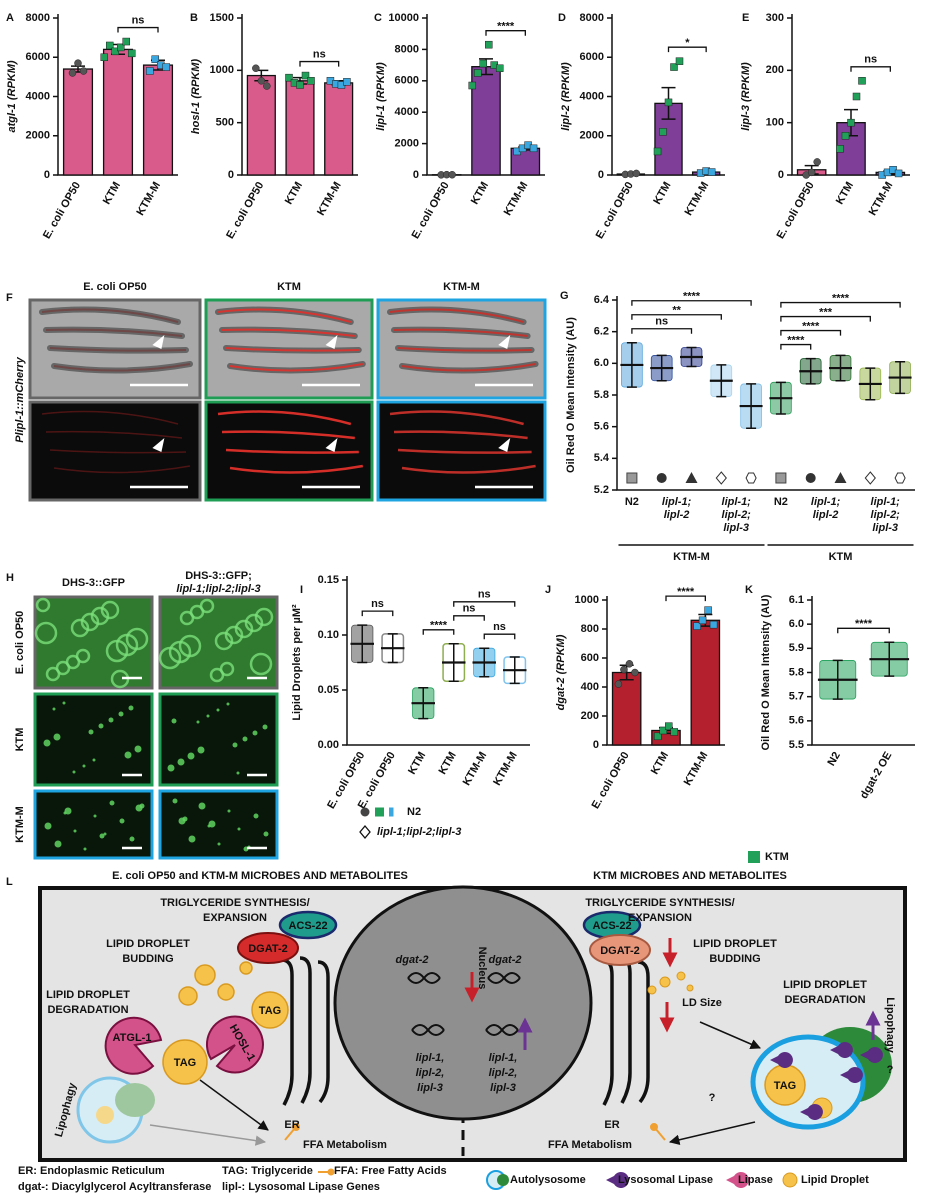 This screenshot has width=927, height=1200. I want to click on tag-label: TAG, so click(270, 1011).